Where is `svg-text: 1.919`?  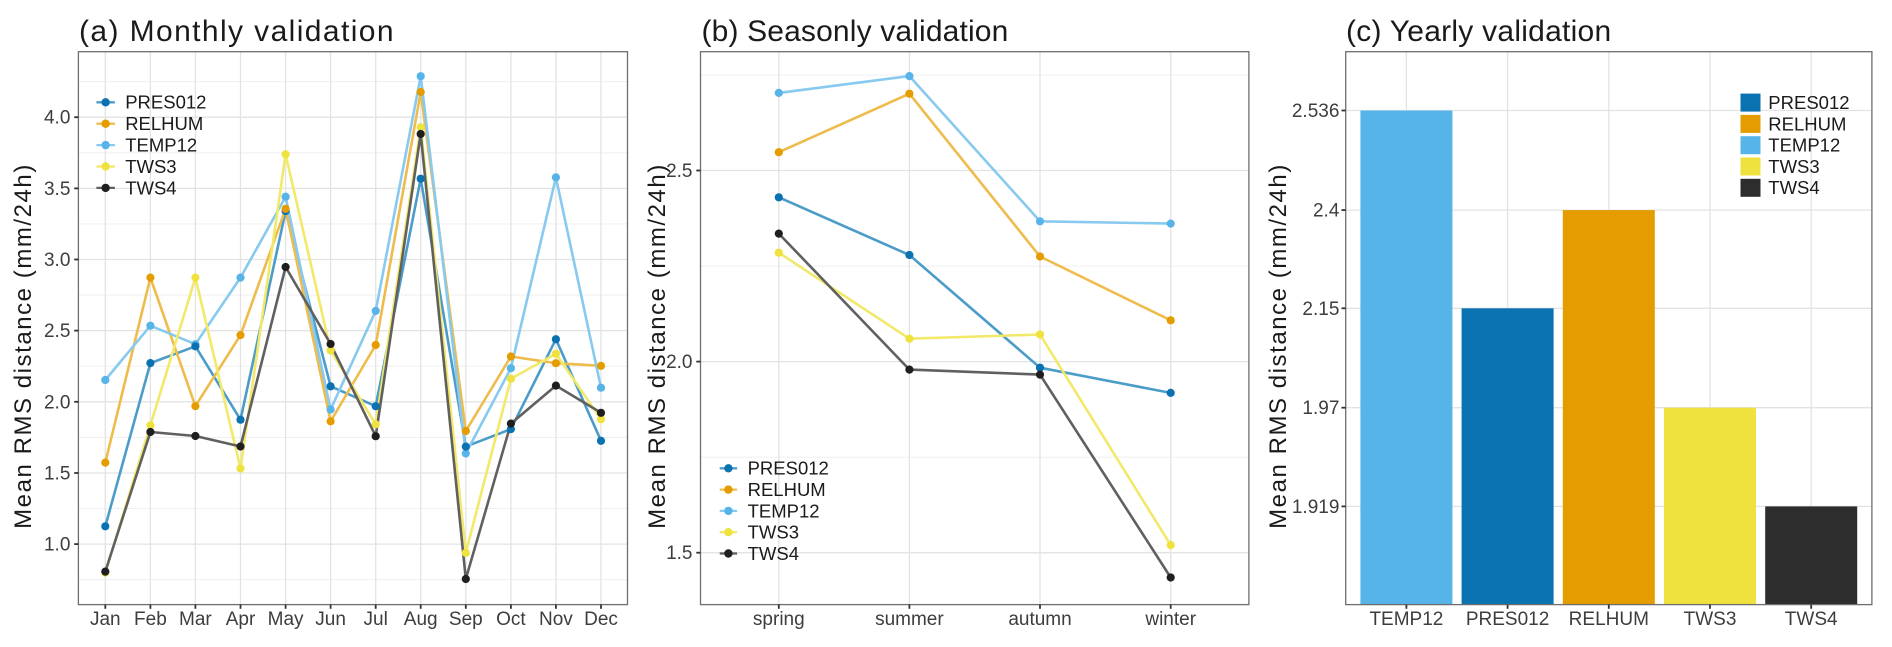 svg-text: 1.919 is located at coordinates (1316, 507).